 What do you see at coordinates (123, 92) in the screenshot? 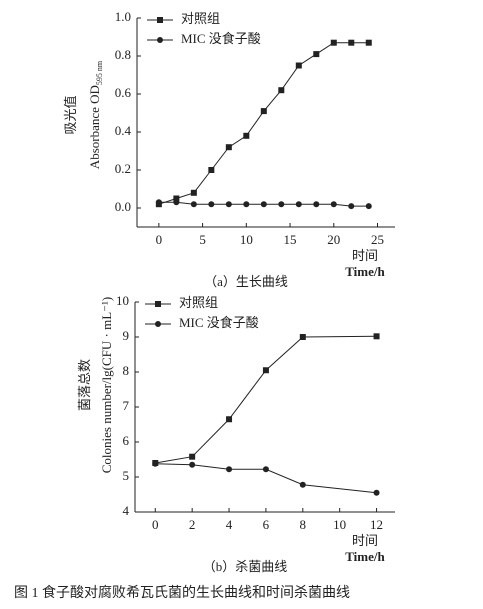
I see `y-tick-label: 0.6` at bounding box center [123, 92].